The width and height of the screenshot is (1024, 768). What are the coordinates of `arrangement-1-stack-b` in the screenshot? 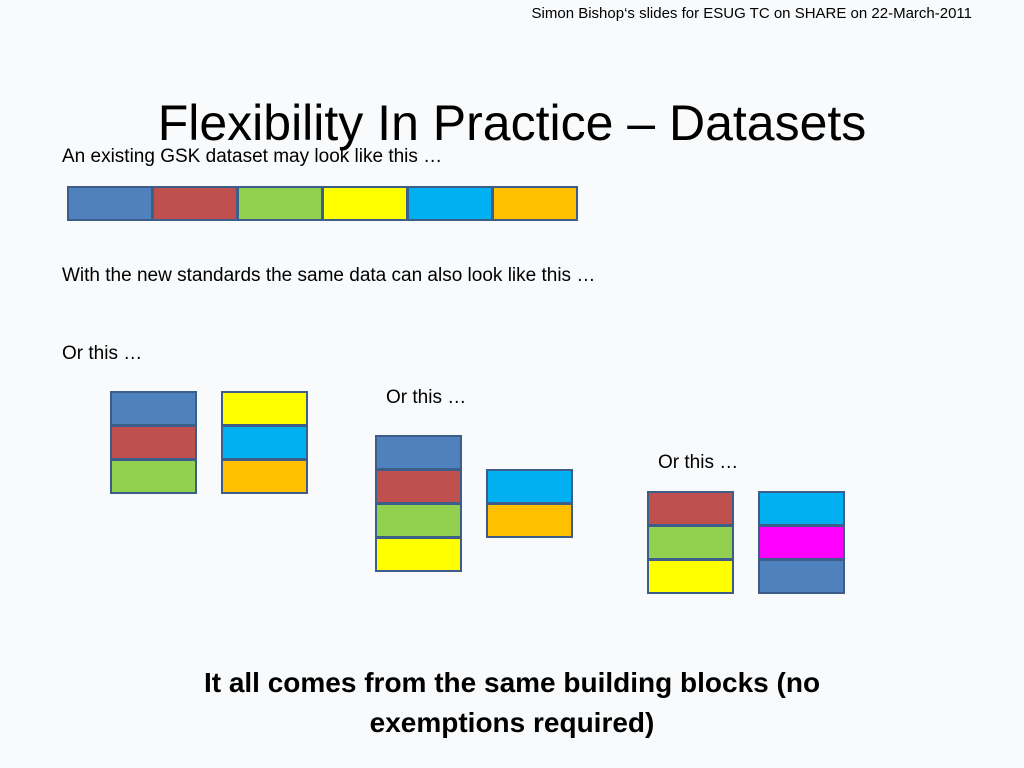 It's located at (264, 442).